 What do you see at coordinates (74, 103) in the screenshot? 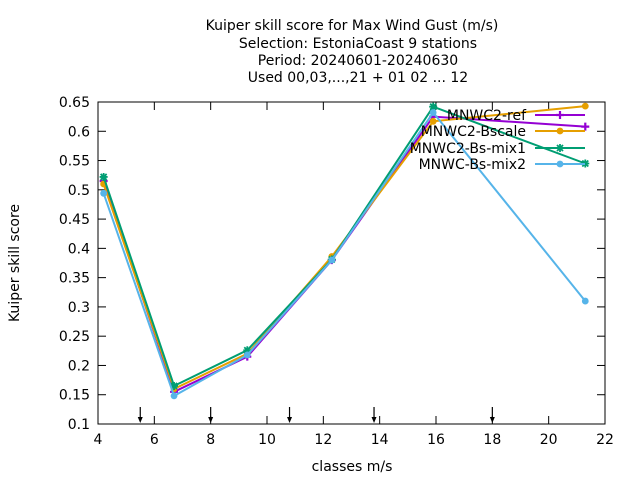
I see `y-tick-label: 0.65` at bounding box center [74, 103].